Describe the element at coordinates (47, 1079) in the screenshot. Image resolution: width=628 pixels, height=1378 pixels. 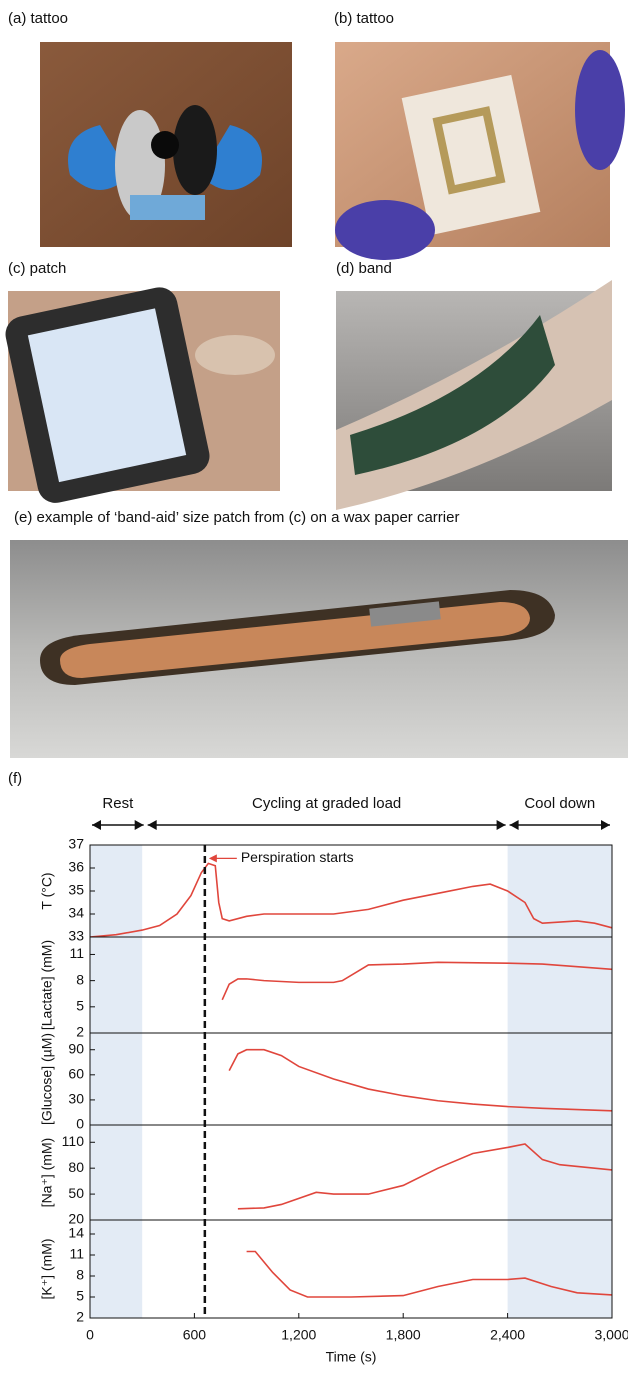
I see `y-axis-label: [Glucose] (µM)` at that location.